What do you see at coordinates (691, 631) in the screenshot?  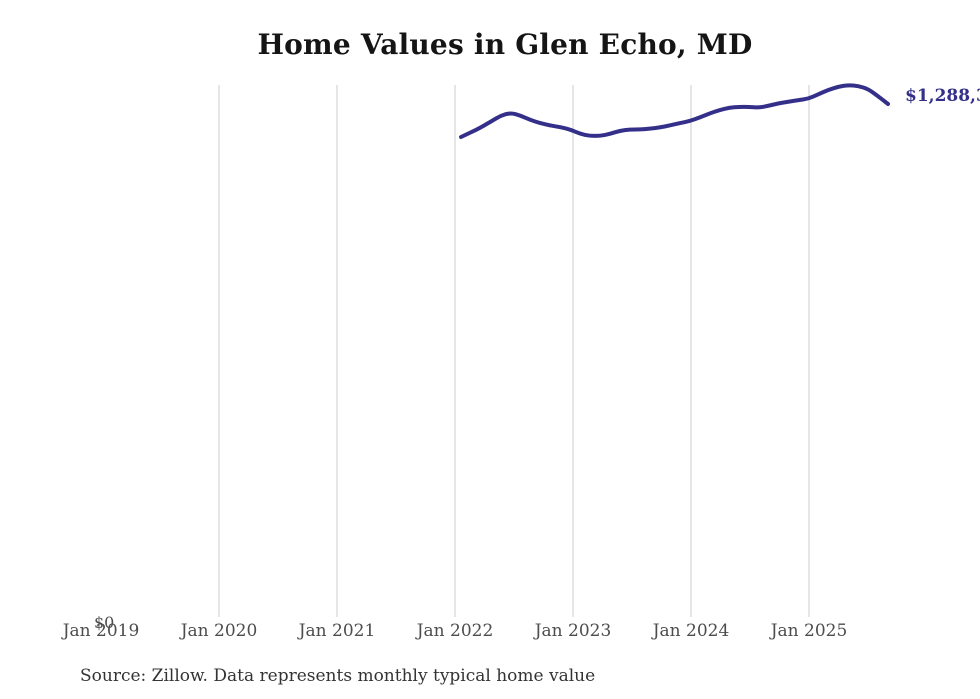 I see `x-axis-tick-label: Jan 2024` at bounding box center [691, 631].